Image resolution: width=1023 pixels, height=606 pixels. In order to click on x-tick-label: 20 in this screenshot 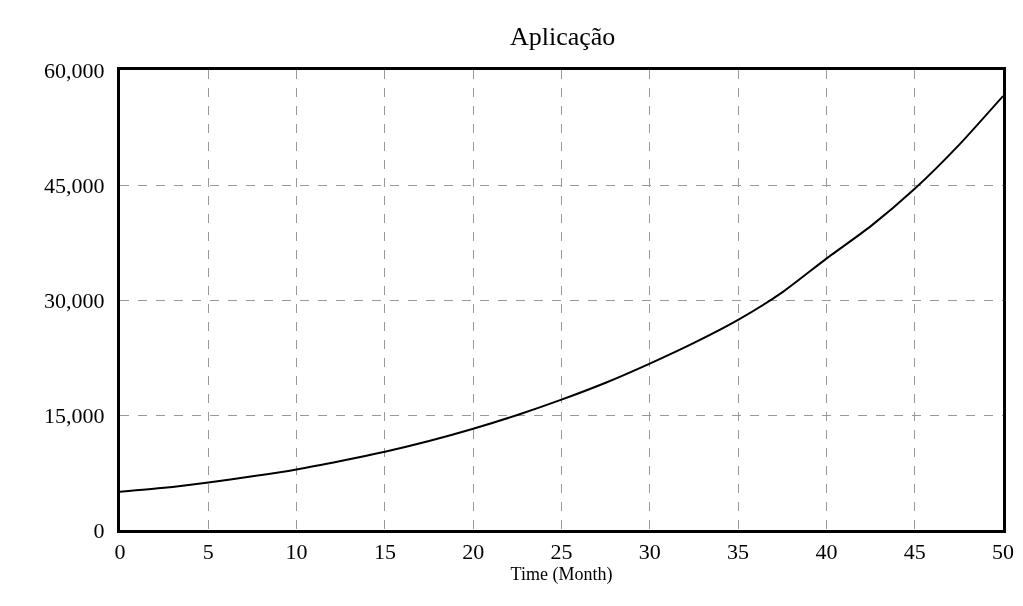, I will do `click(473, 552)`.